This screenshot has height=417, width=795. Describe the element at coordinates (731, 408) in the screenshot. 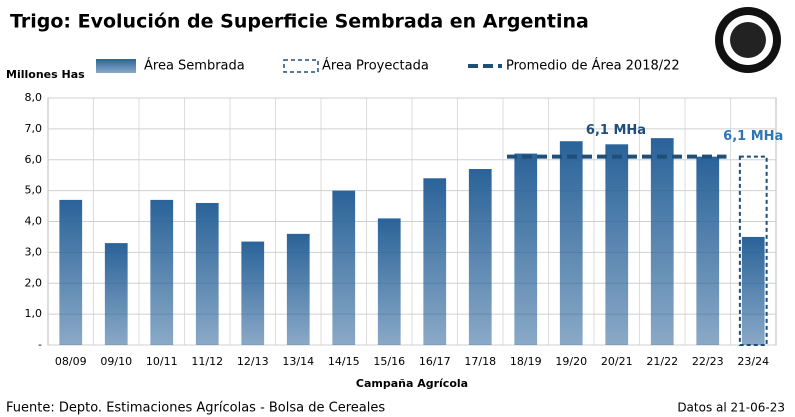

I see `date-note: Datos al 21-06-23` at that location.